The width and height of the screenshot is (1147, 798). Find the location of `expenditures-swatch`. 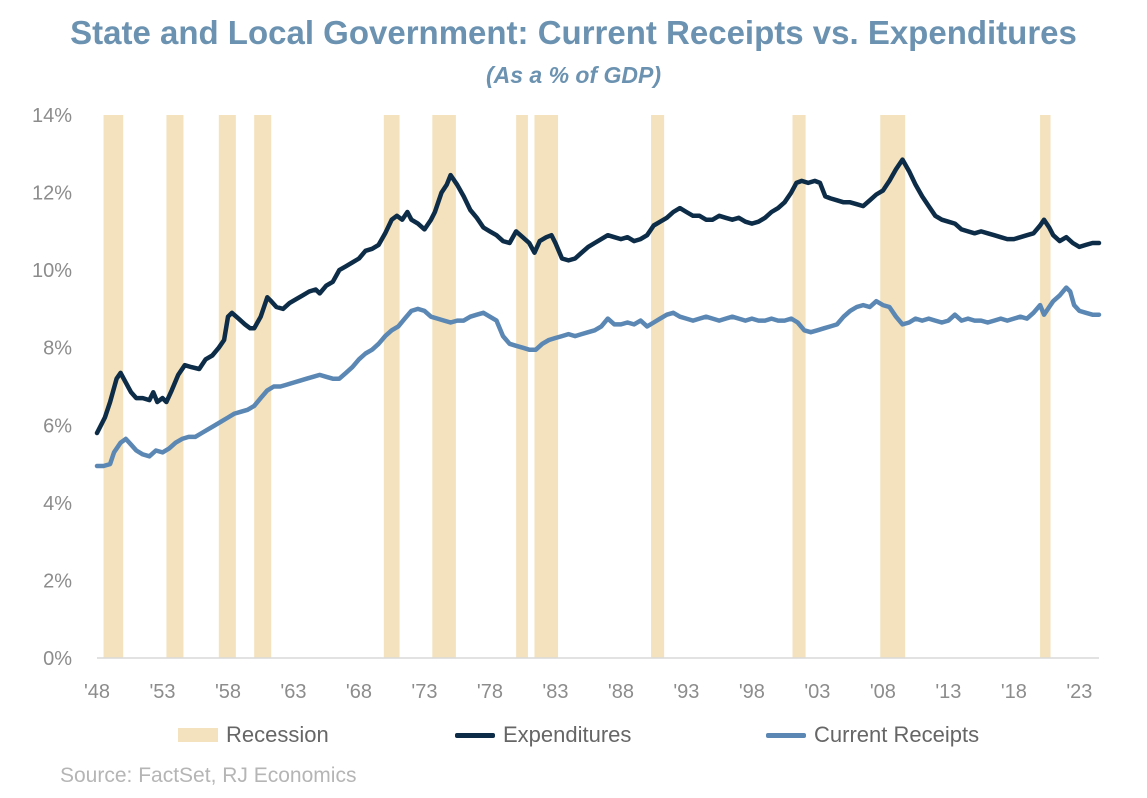

expenditures-swatch is located at coordinates (475, 735).